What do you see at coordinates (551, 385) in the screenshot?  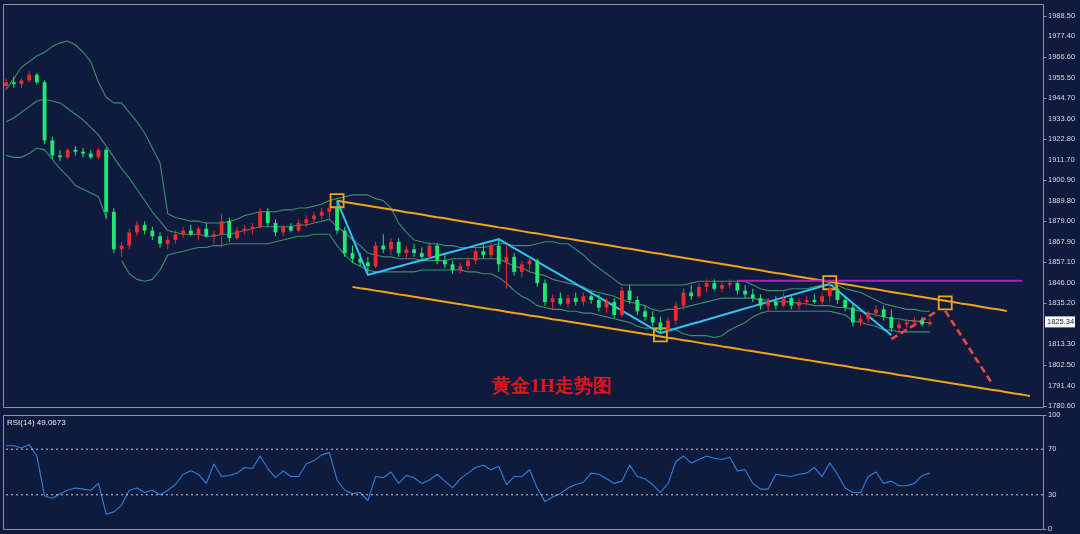 I see `text: 黄金1H走势图` at bounding box center [551, 385].